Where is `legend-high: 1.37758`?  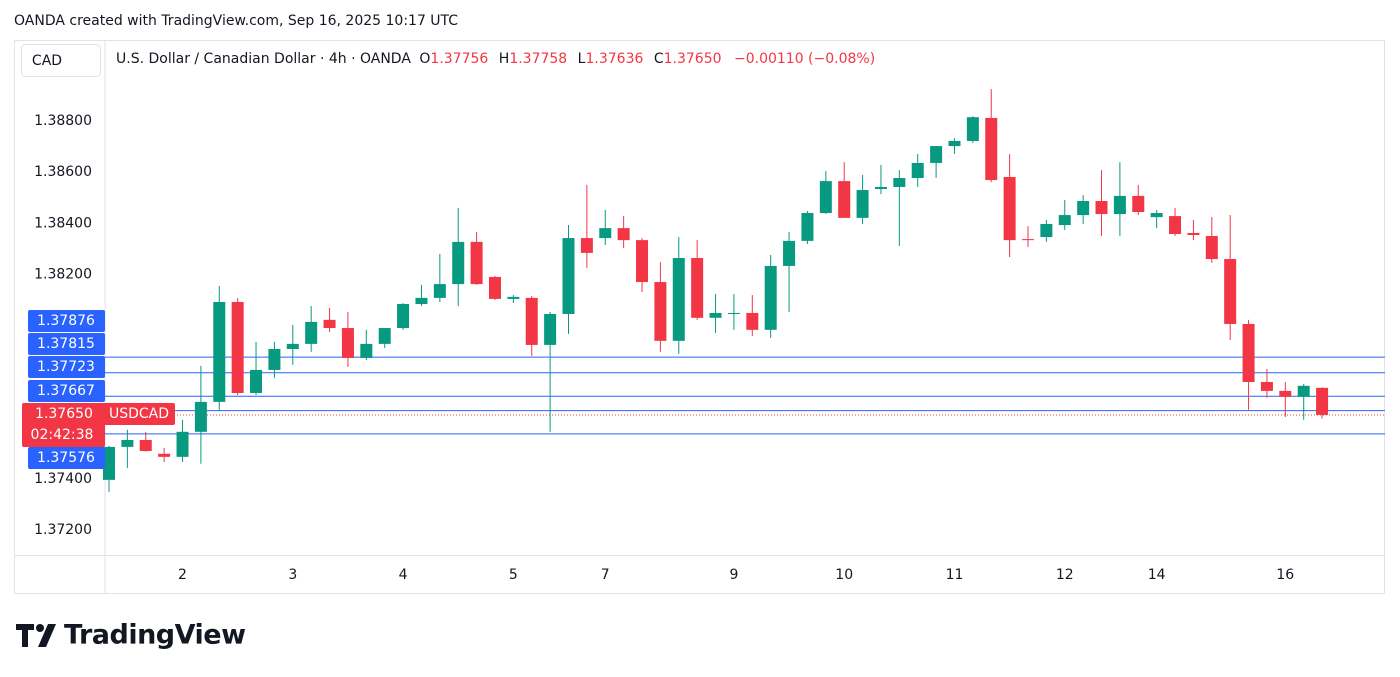
legend-high: 1.37758 is located at coordinates (538, 59).